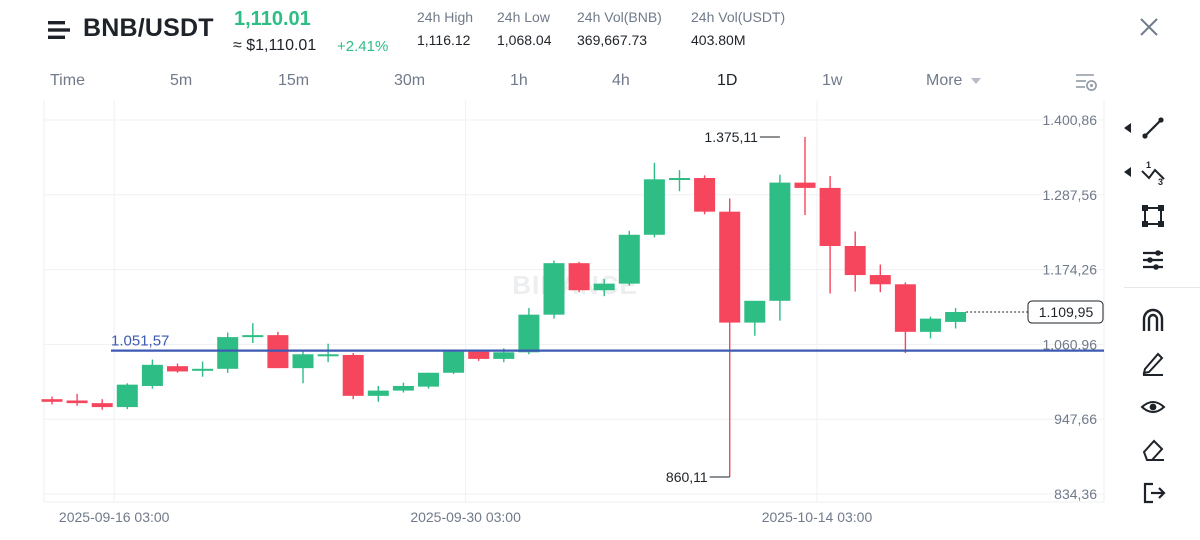  What do you see at coordinates (975, 80) in the screenshot?
I see `caret-down-icon` at bounding box center [975, 80].